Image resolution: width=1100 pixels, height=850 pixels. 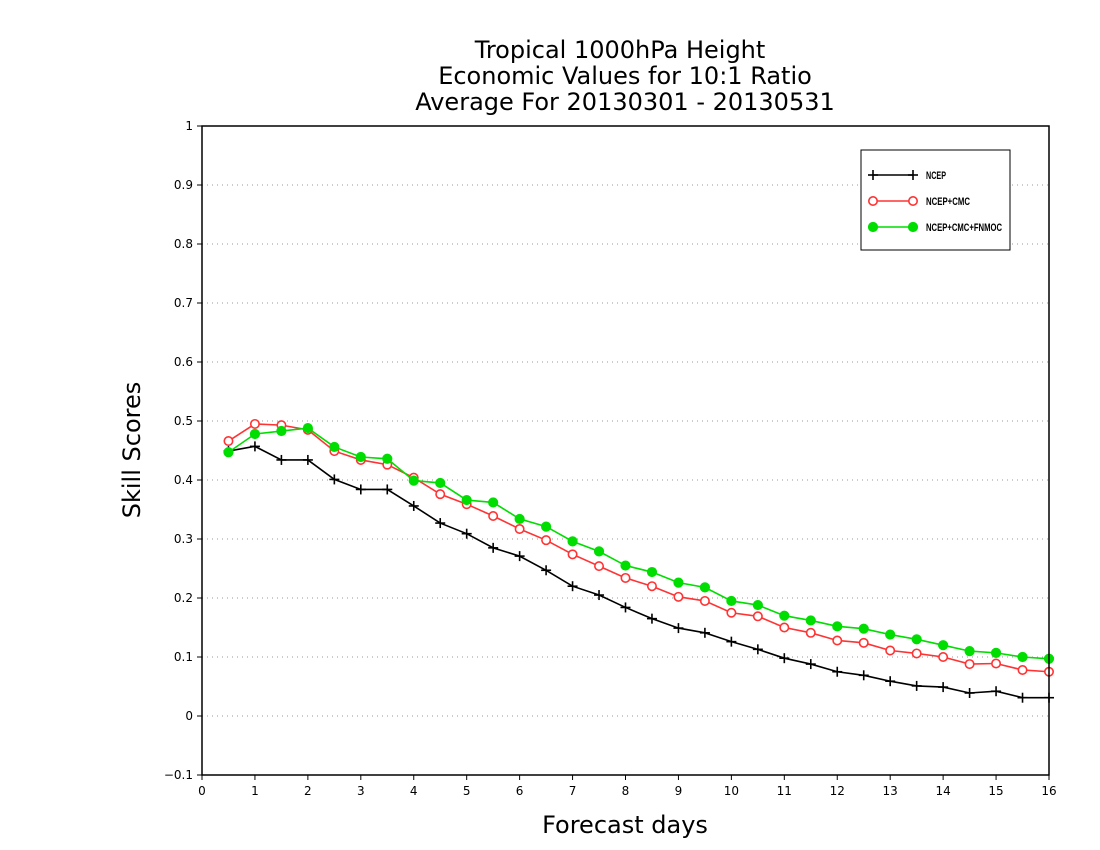 What do you see at coordinates (679, 791) in the screenshot?
I see `x-tick-label: 9` at bounding box center [679, 791].